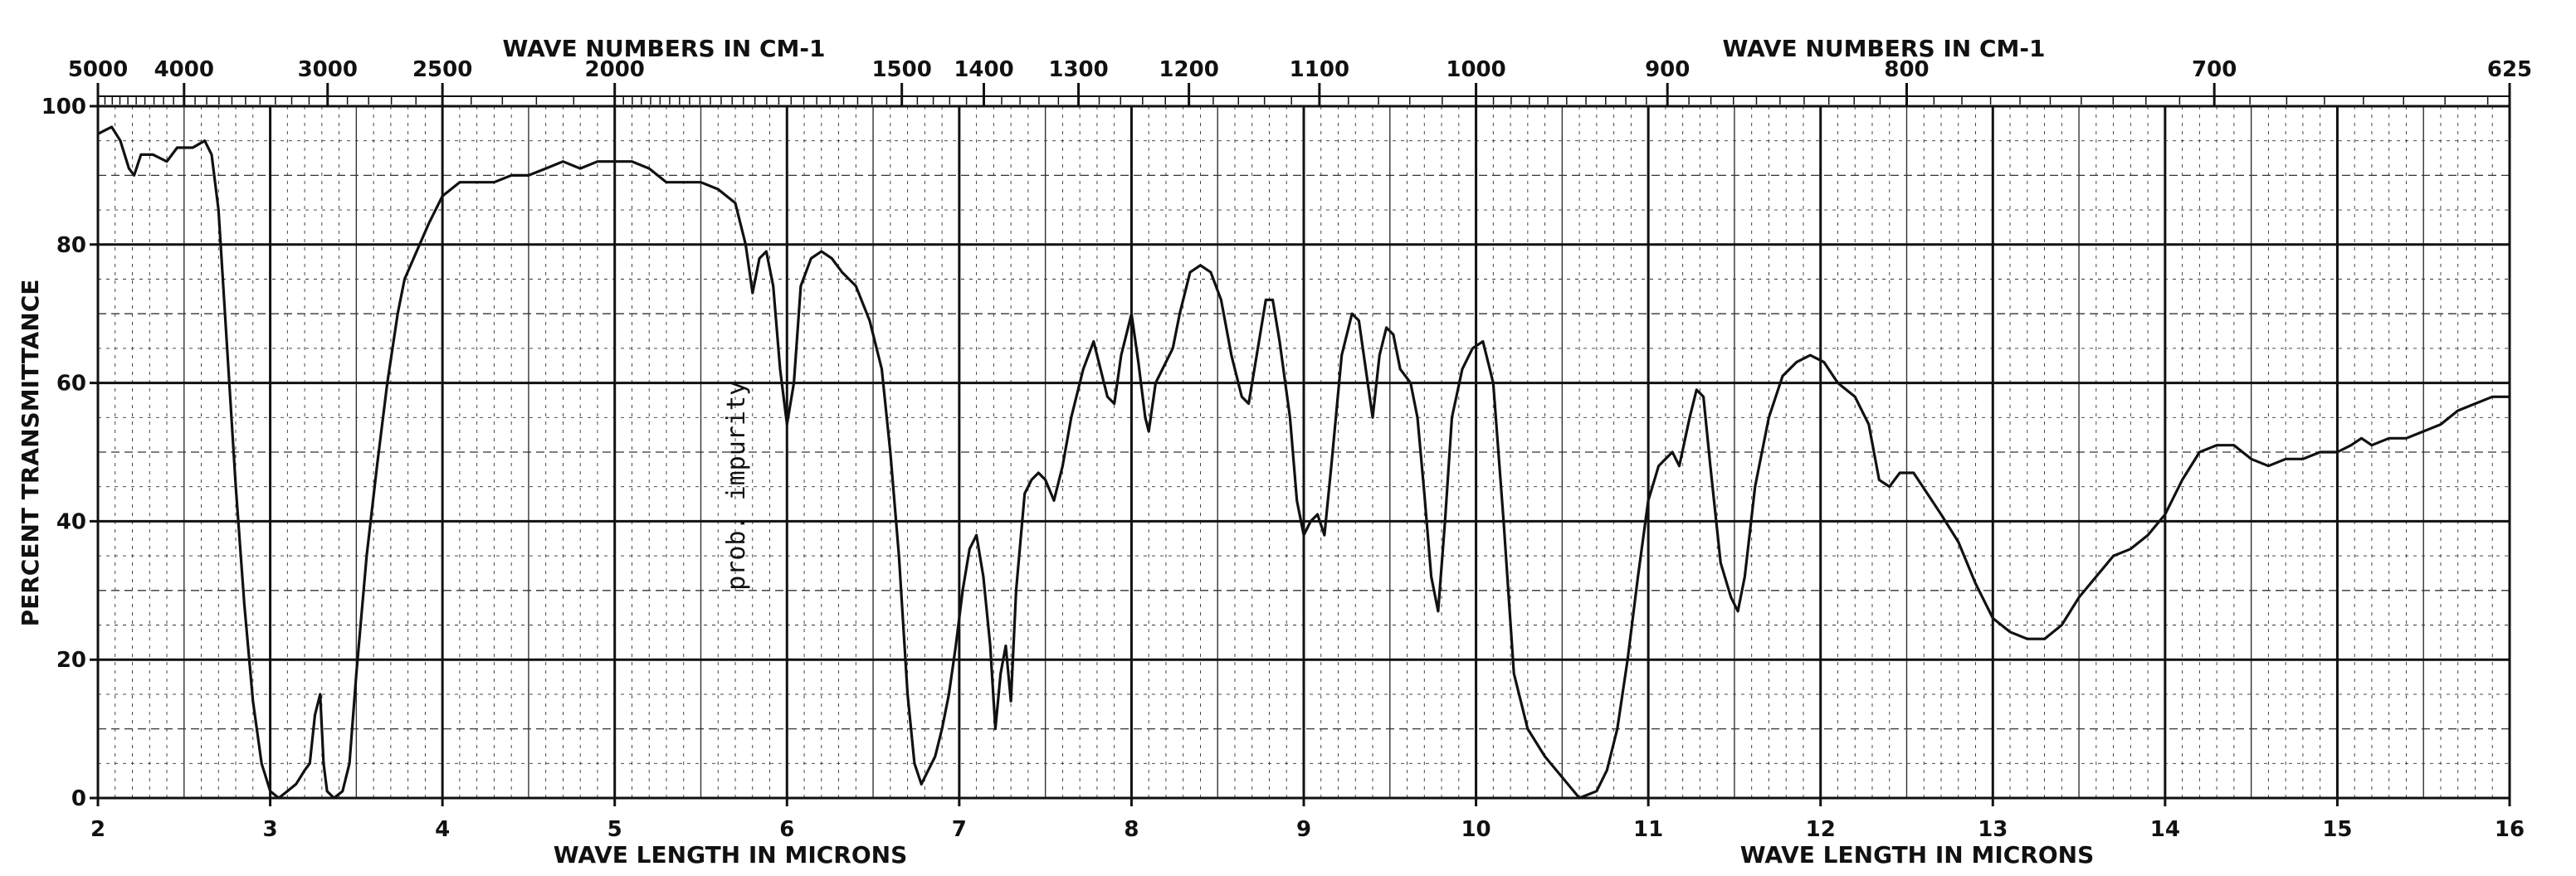 This screenshot has width=2576, height=876. I want to click on y-tick-label: 80, so click(71, 245).